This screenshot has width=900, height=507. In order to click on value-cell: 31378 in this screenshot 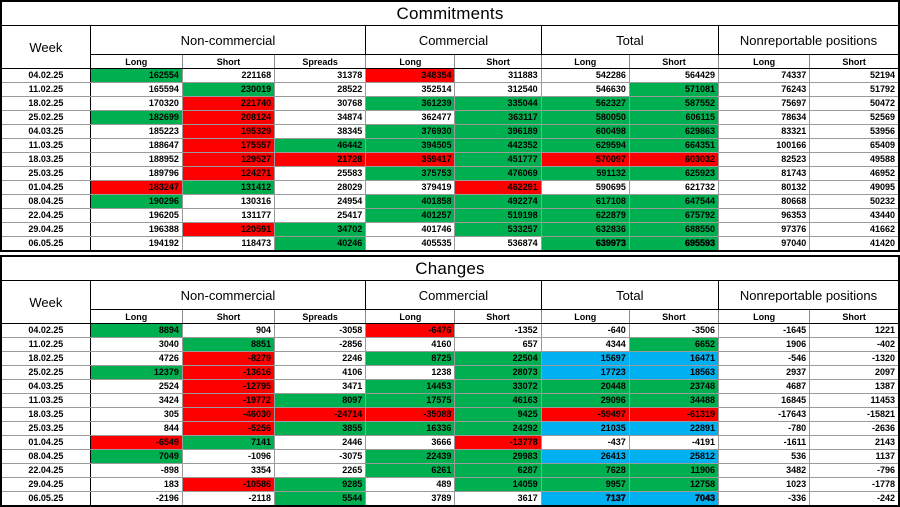, I will do `click(320, 75)`.